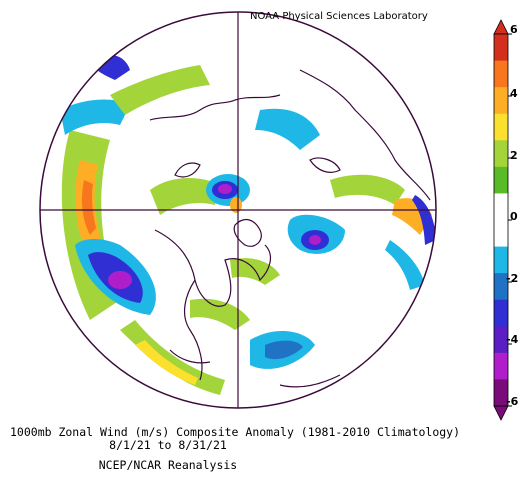 The height and width of the screenshot is (478, 530). Describe the element at coordinates (168, 465) in the screenshot. I see `caption-line-3: NCEP/NCAR Reanalysis` at that location.